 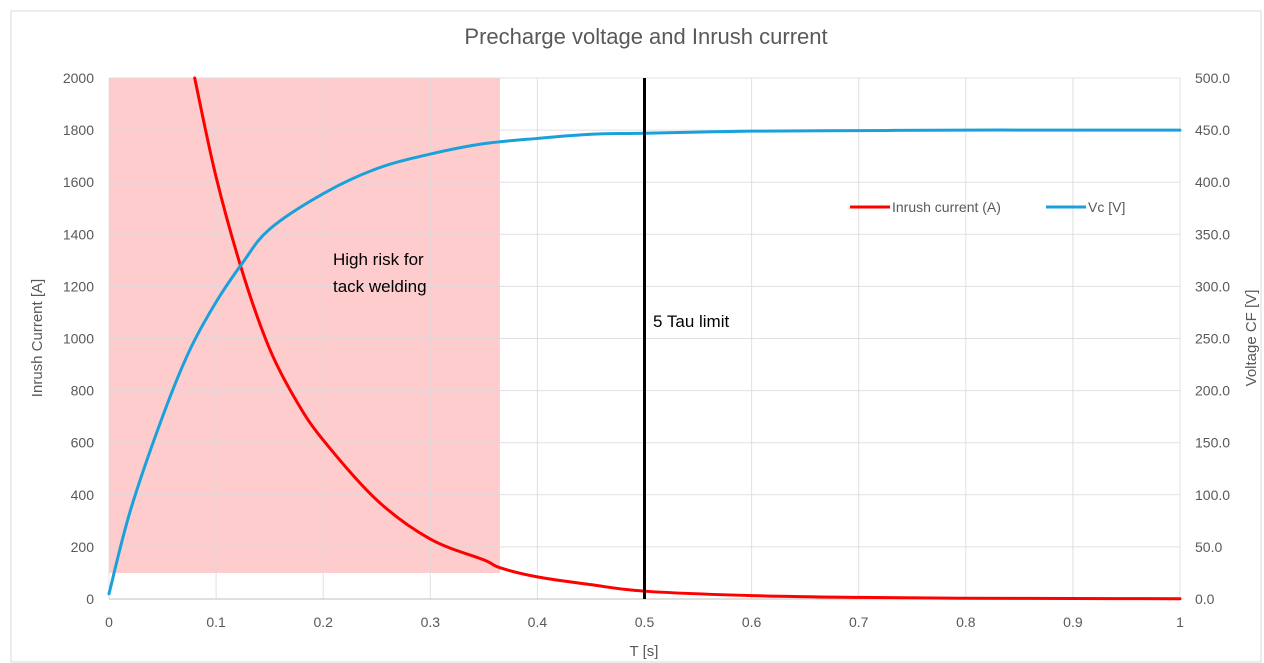 I want to click on legend: Inrush current (A) Vc [V], so click(x=987, y=207).